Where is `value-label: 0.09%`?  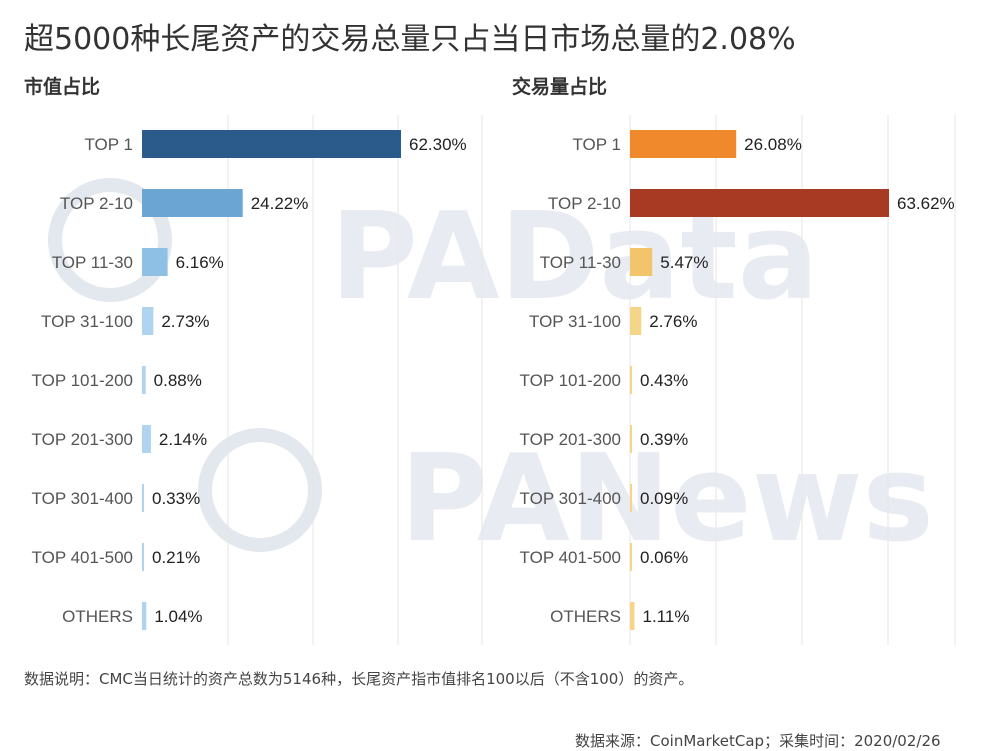 value-label: 0.09% is located at coordinates (664, 498).